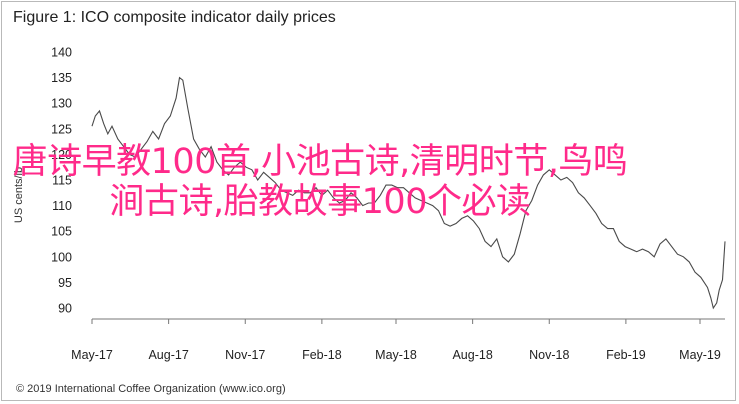 The height and width of the screenshot is (404, 739). I want to click on y-tick-label: 135, so click(61, 78).